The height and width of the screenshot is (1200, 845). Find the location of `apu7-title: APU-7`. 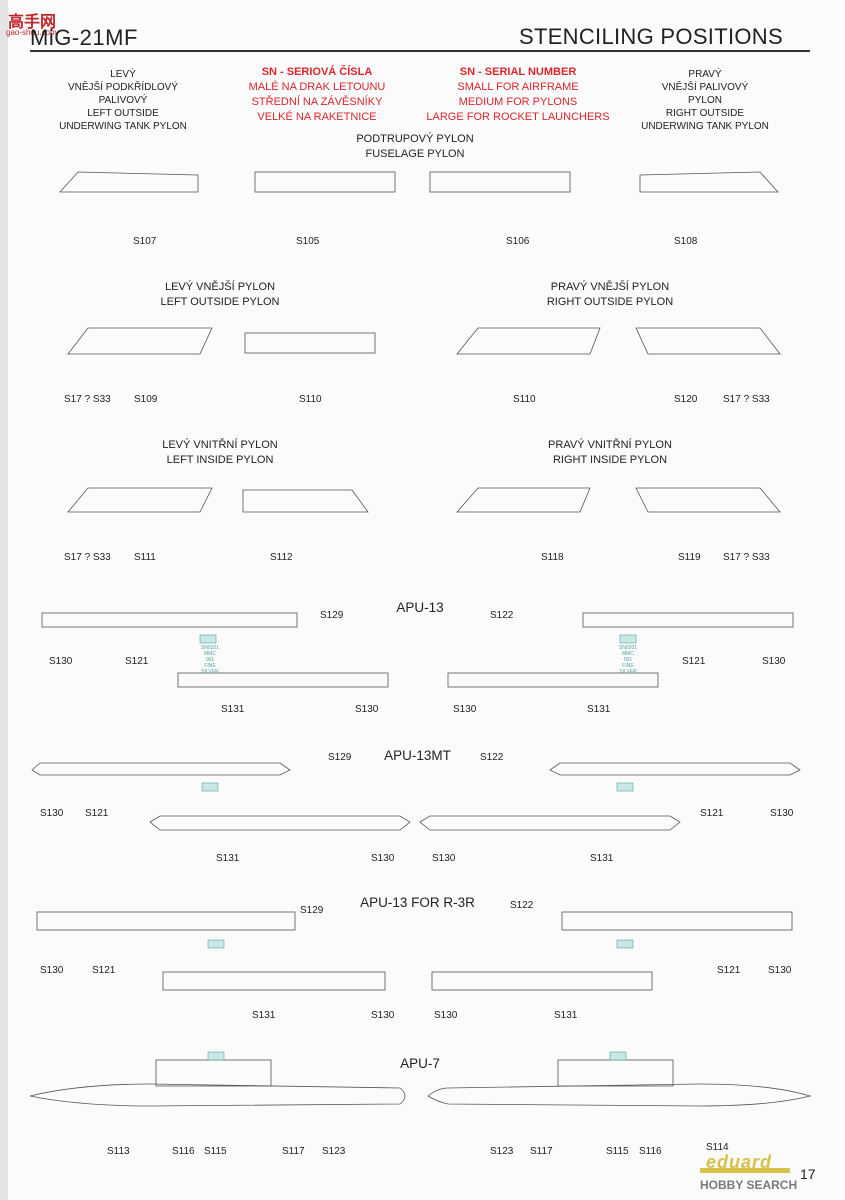

apu7-title: APU-7 is located at coordinates (420, 1063).